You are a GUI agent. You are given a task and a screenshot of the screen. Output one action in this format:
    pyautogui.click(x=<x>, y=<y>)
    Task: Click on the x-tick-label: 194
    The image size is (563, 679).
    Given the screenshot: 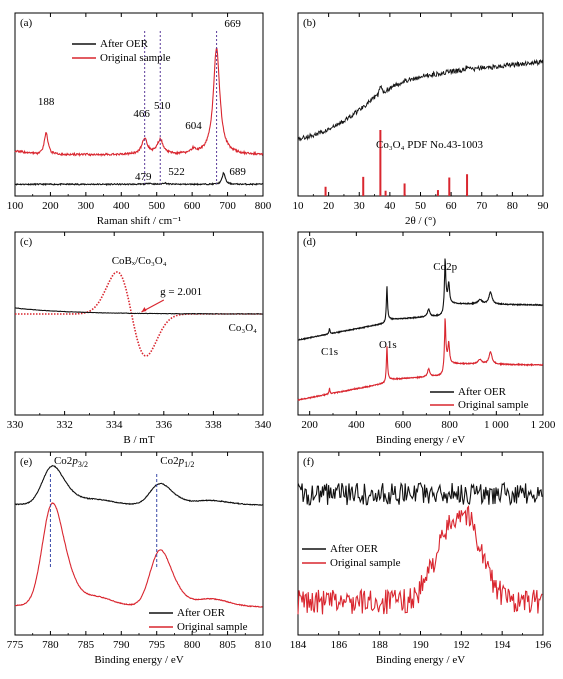 What is the action you would take?
    pyautogui.click(x=502, y=645)
    